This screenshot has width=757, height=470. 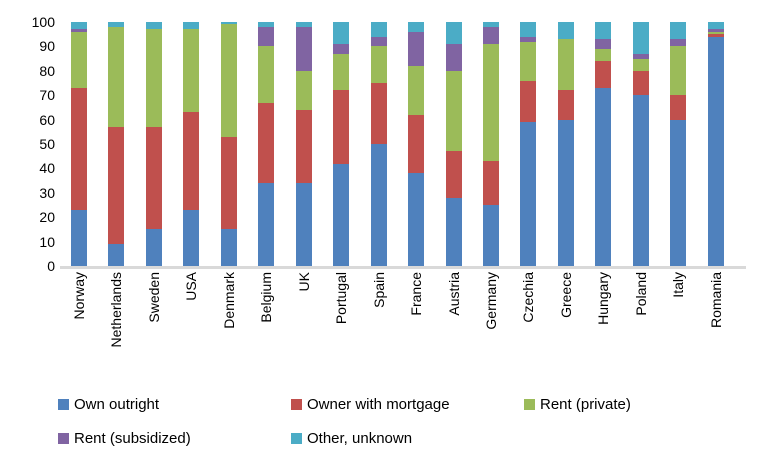 What do you see at coordinates (528, 39) in the screenshot?
I see `bar-segment-rent-subsidized-czechia` at bounding box center [528, 39].